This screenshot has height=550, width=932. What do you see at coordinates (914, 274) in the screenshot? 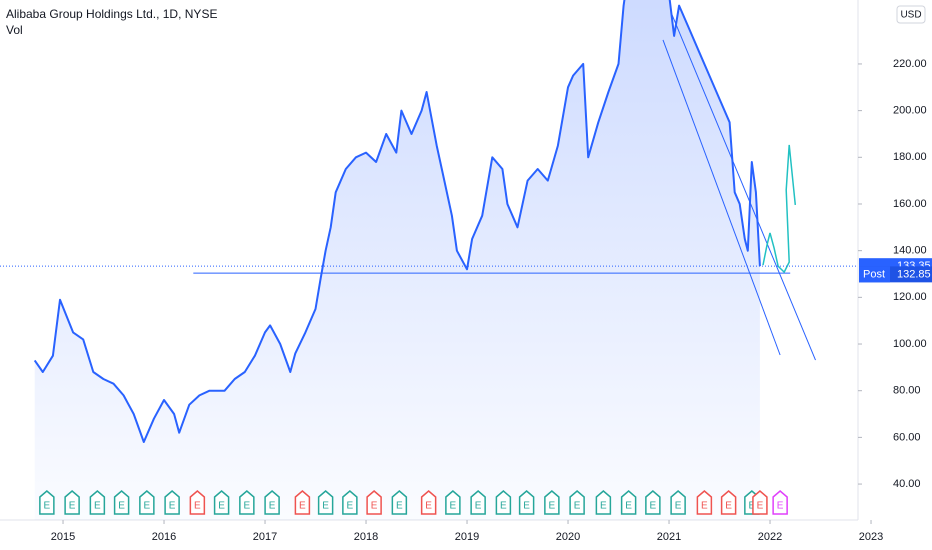
I see `post-price: 132.85` at bounding box center [914, 274].